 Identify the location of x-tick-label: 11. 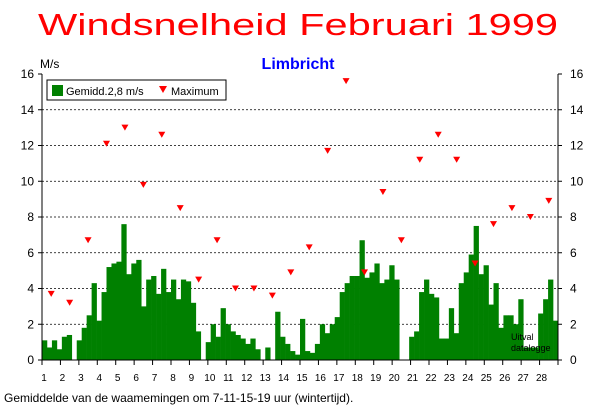
(228, 378).